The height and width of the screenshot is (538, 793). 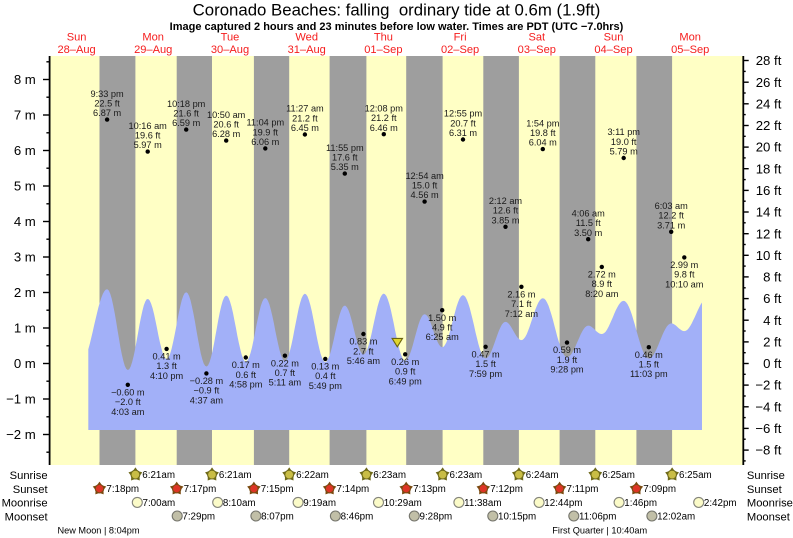 I want to click on svg-text: 0.17 m, so click(x=246, y=365).